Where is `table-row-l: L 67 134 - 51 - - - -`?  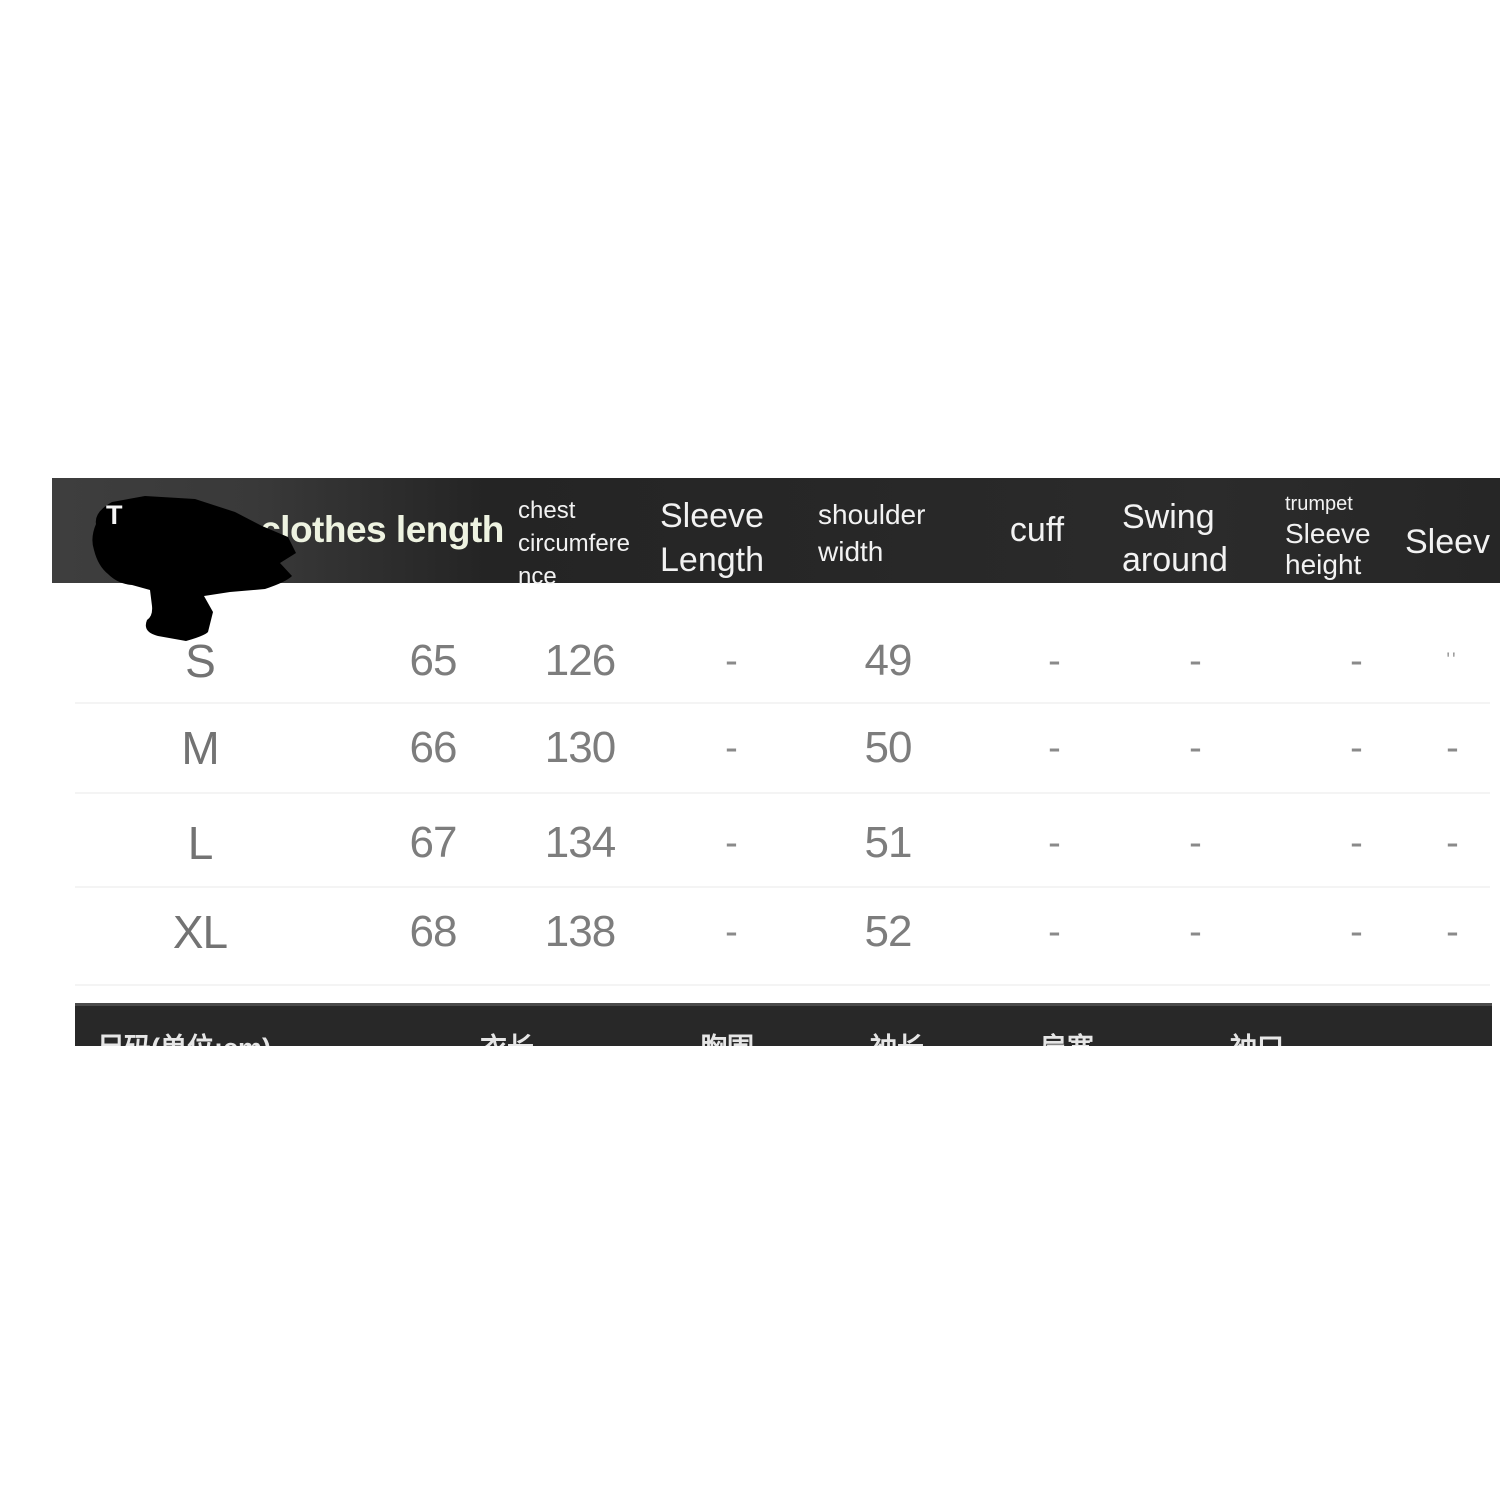 table-row-l: L 67 134 - 51 - - - - is located at coordinates (776, 843).